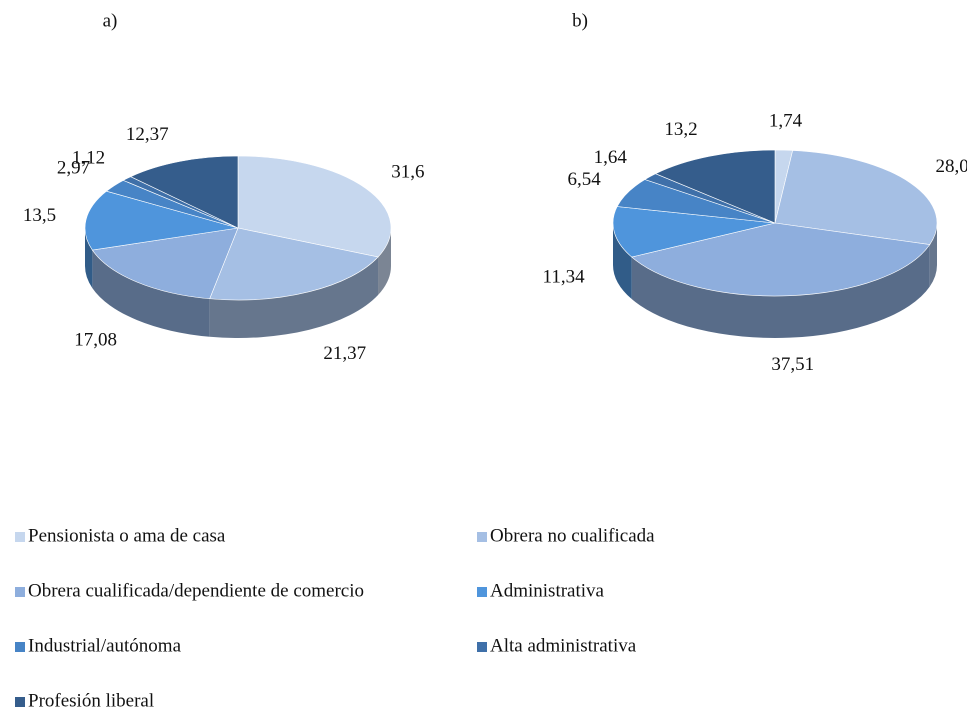 The height and width of the screenshot is (711, 967). Describe the element at coordinates (680, 129) in the screenshot. I see `data-label: 13,2` at that location.